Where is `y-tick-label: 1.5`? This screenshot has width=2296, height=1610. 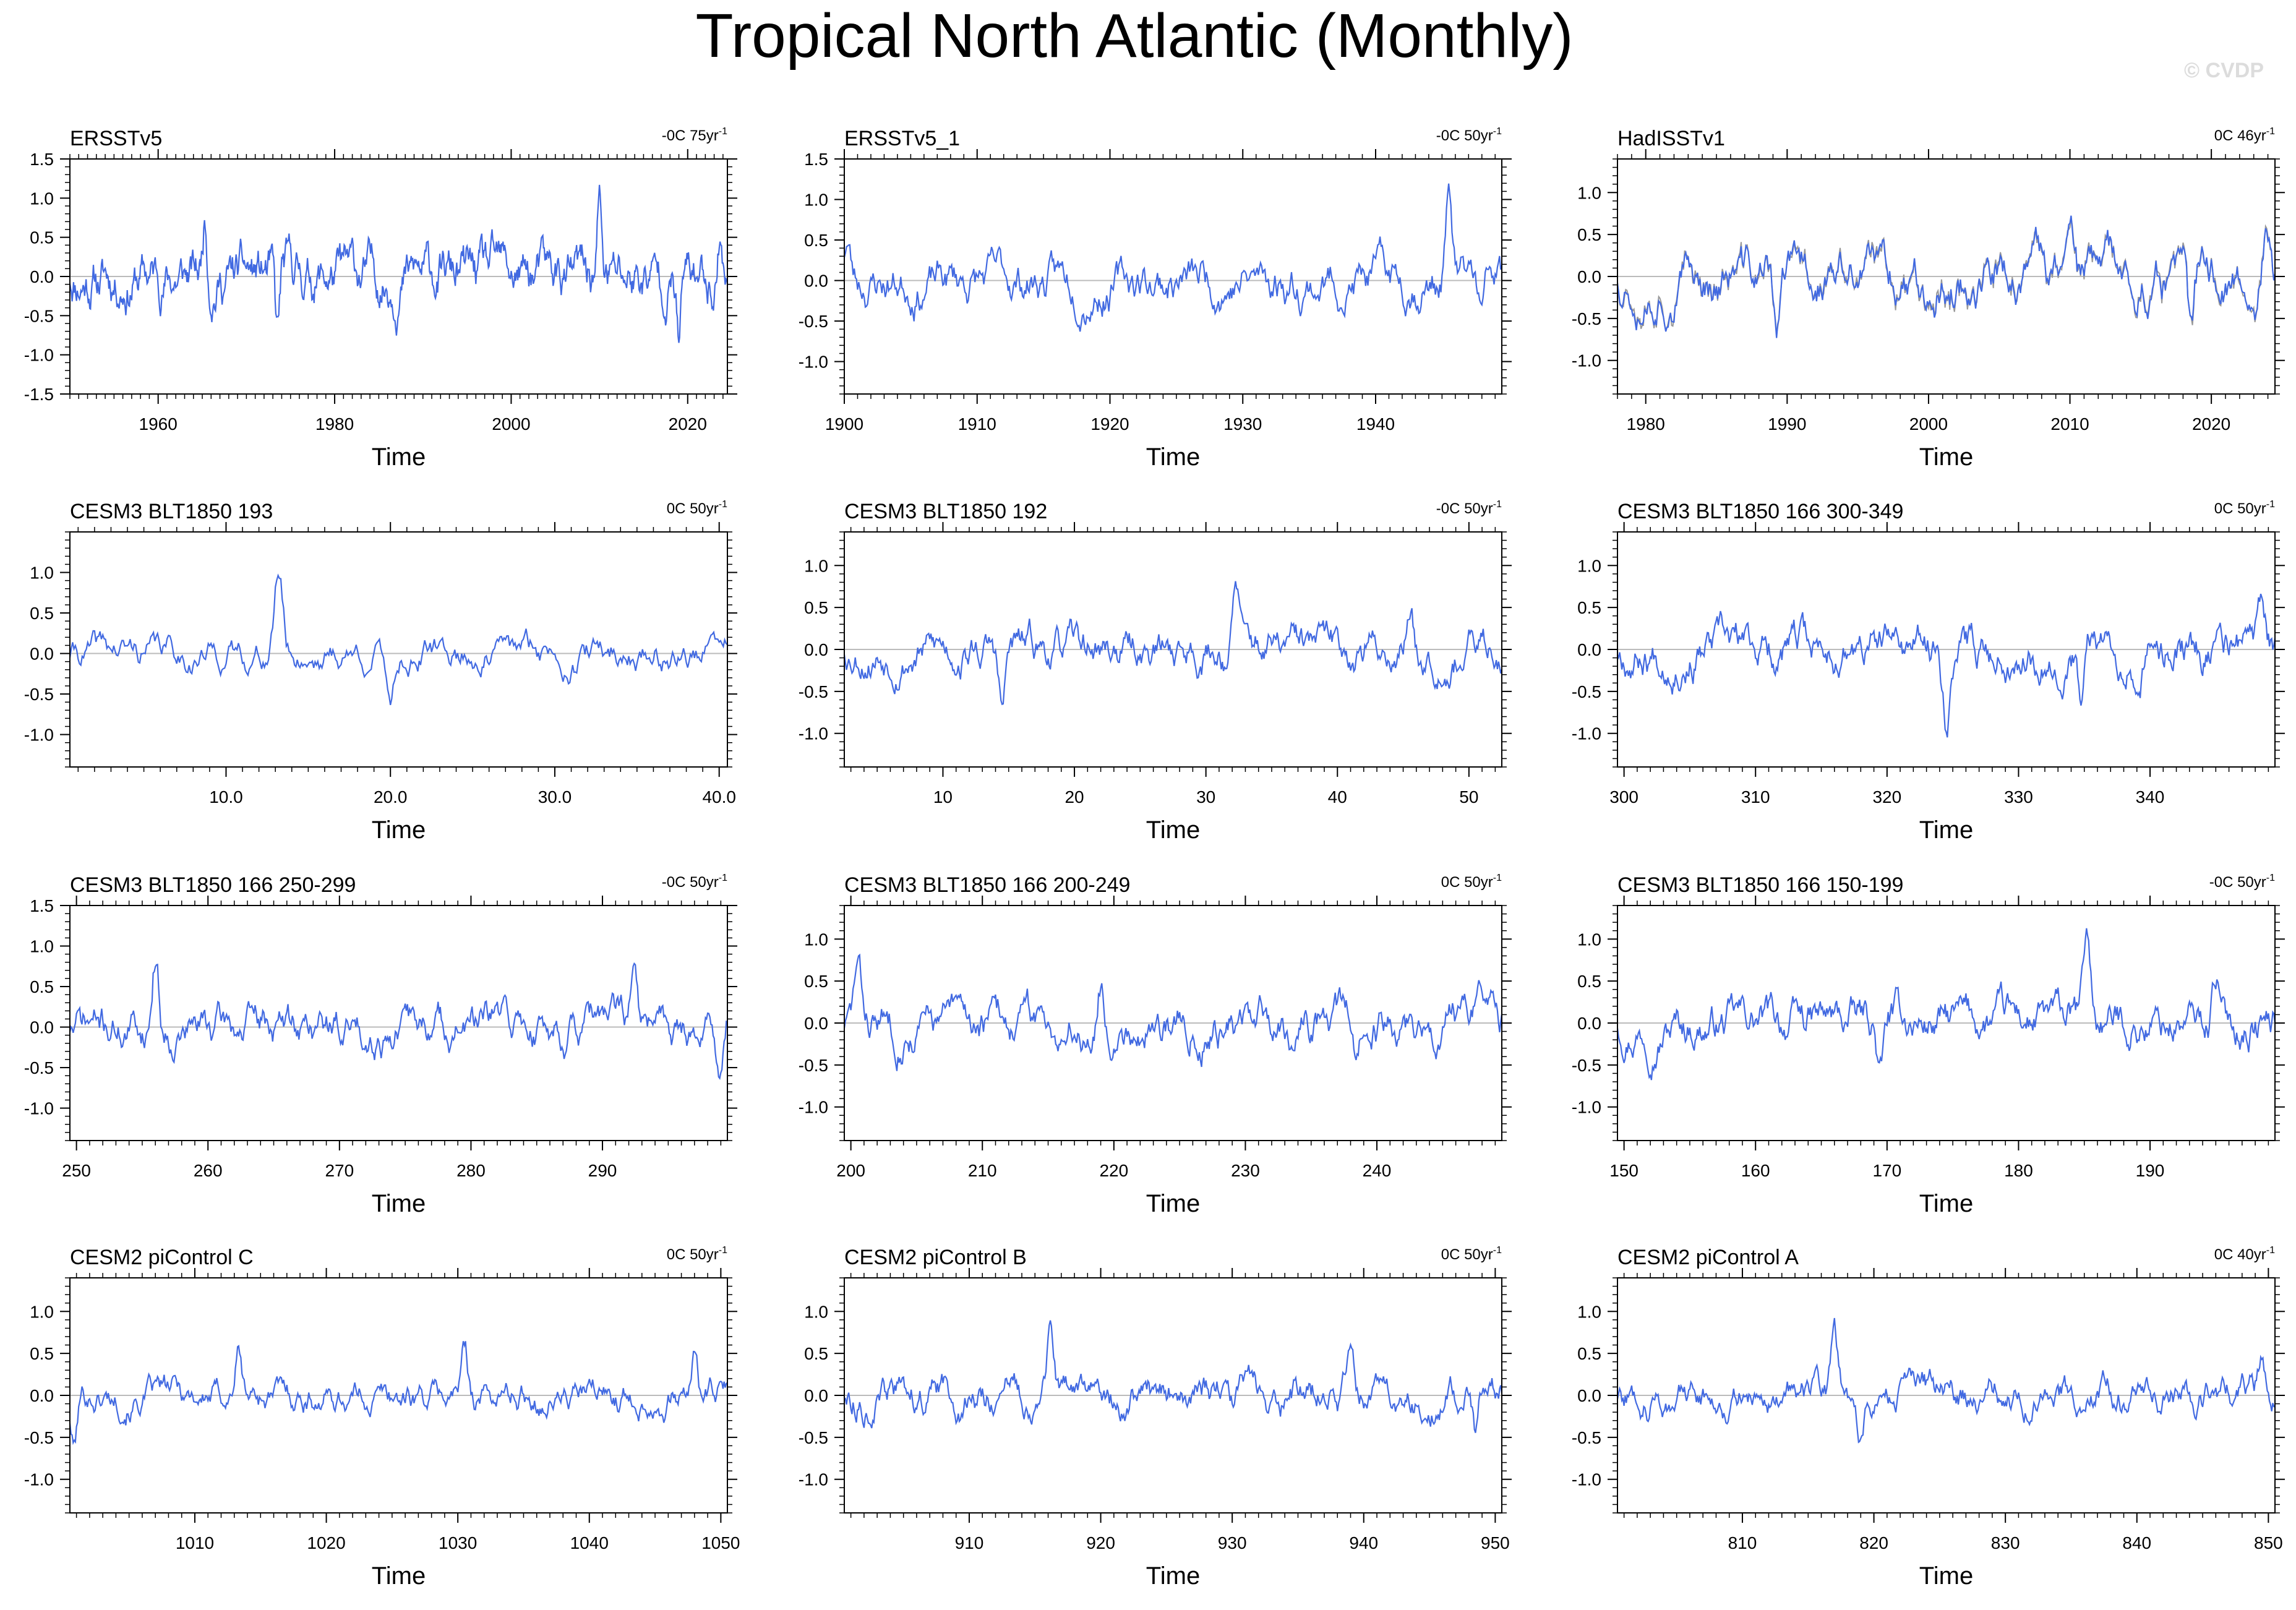 y-tick-label: 1.5 is located at coordinates (42, 906).